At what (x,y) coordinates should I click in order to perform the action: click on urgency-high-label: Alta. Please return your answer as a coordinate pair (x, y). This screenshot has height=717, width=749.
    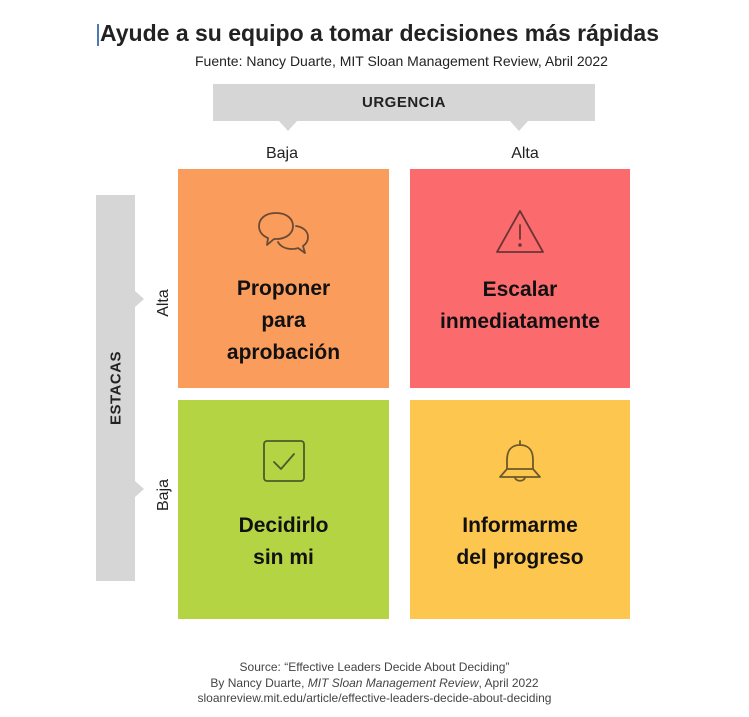
    Looking at the image, I should click on (525, 154).